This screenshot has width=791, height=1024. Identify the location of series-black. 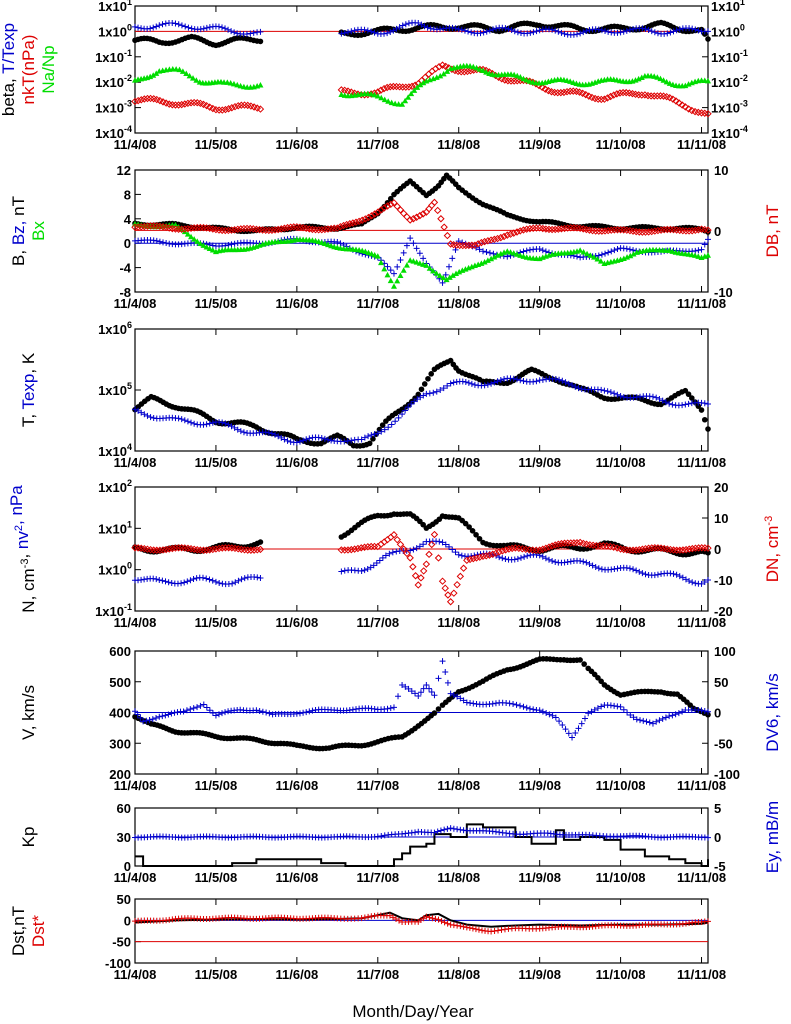
(421, 403).